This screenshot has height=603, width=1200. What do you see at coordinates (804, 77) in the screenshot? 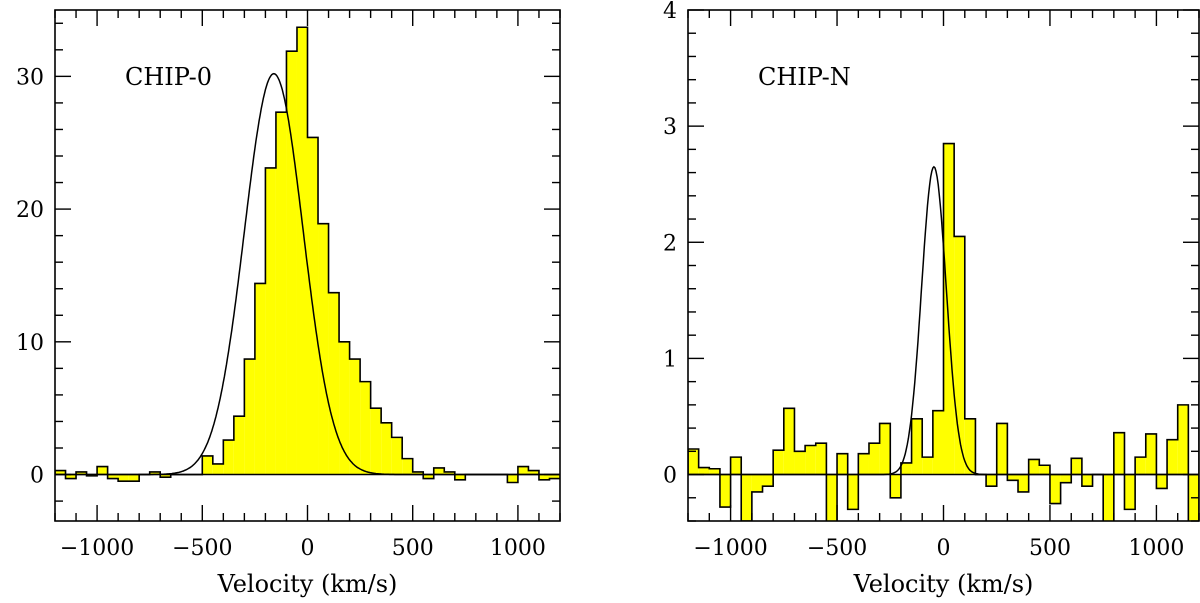
I see `panel-label: CHIP-N` at bounding box center [804, 77].